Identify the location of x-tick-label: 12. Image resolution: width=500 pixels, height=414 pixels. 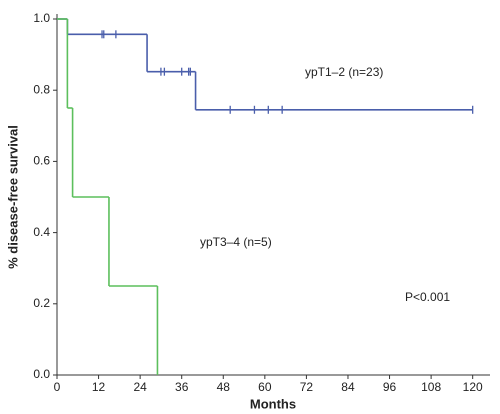
(99, 387).